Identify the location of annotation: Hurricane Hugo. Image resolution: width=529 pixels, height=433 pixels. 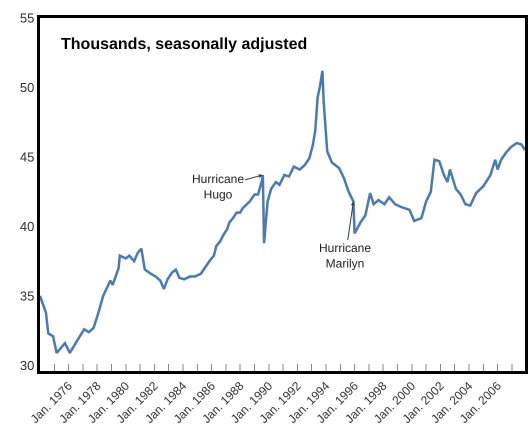
(218, 187).